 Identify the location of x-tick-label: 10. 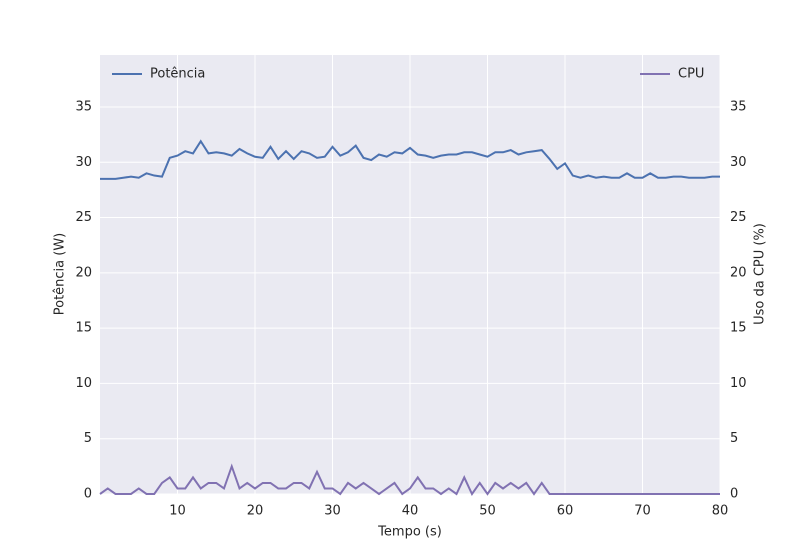
(177, 511).